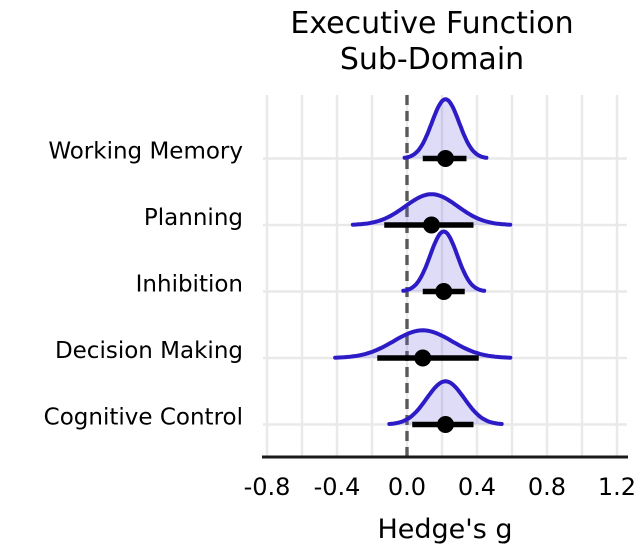  Describe the element at coordinates (477, 487) in the screenshot. I see `x-tick-label: 0.4` at that location.